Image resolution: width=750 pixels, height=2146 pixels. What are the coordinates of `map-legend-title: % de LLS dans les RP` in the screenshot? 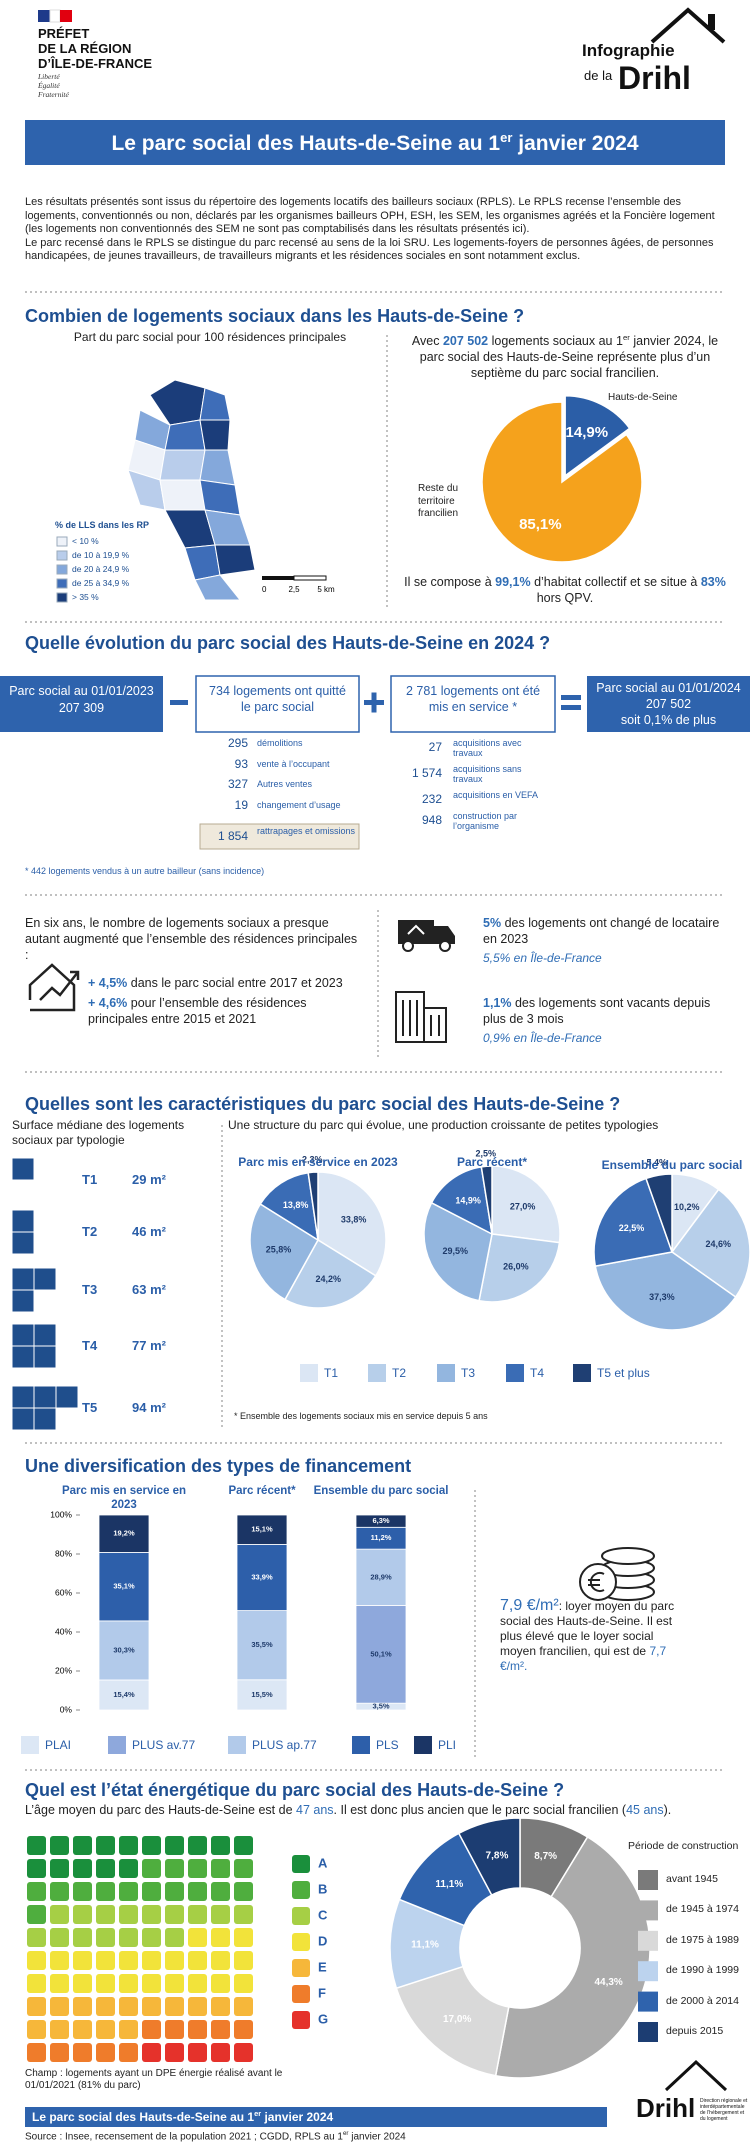 It's located at (102, 525).